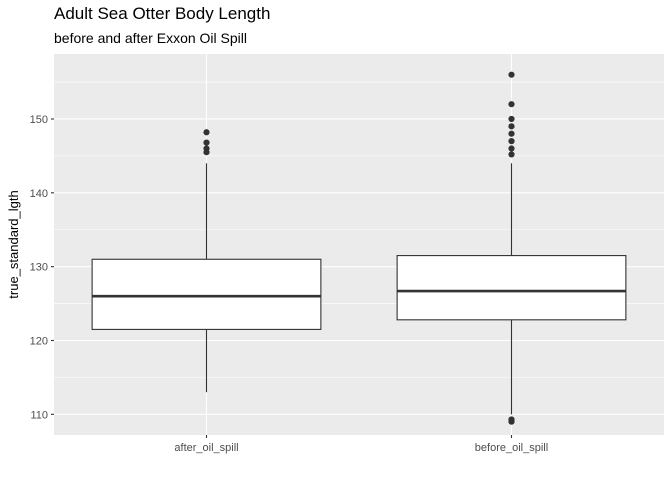 This screenshot has height=480, width=672. What do you see at coordinates (39, 341) in the screenshot?
I see `y-tick-label: 120` at bounding box center [39, 341].